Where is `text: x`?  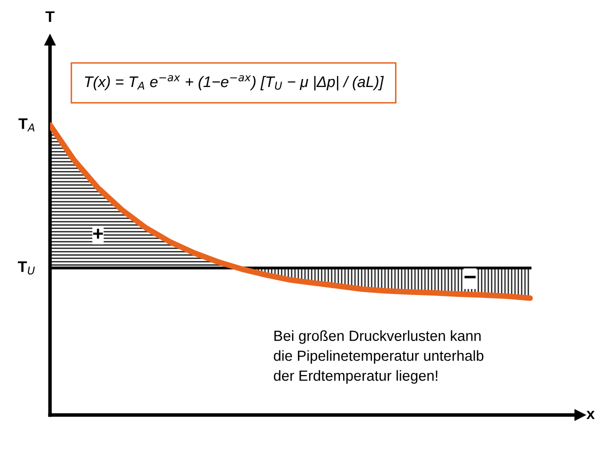 text: x is located at coordinates (590, 414).